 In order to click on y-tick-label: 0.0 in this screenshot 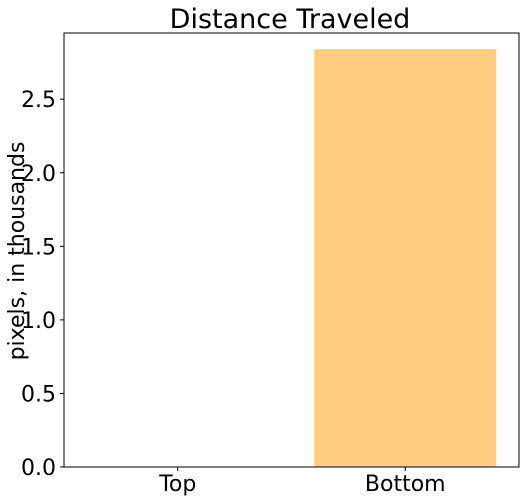, I will do `click(38, 468)`.